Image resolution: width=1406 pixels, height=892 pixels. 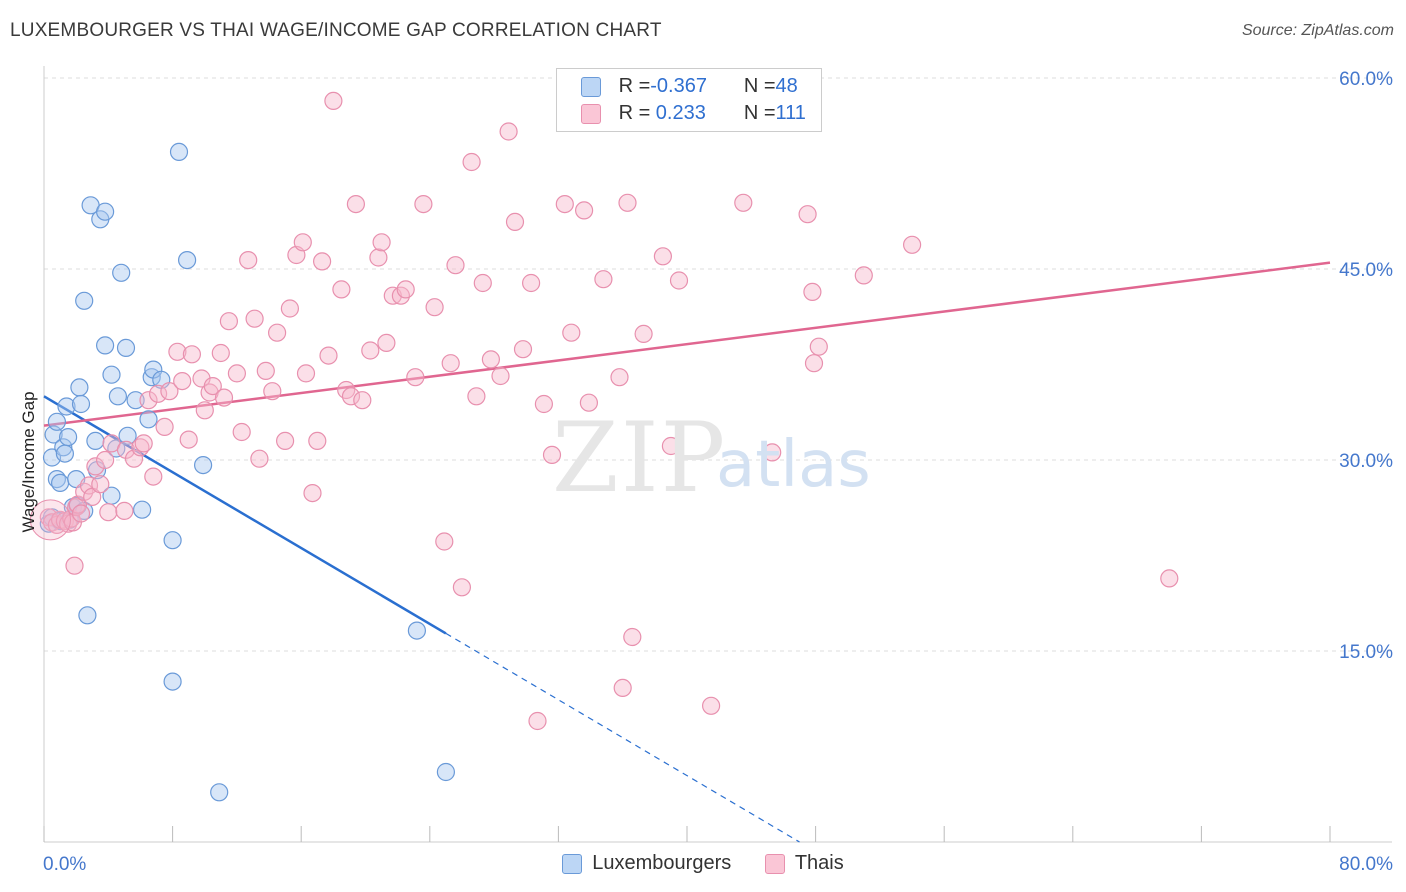 What do you see at coordinates (634, 113) in the screenshot?
I see `legend-r-label: R =` at bounding box center [634, 113].